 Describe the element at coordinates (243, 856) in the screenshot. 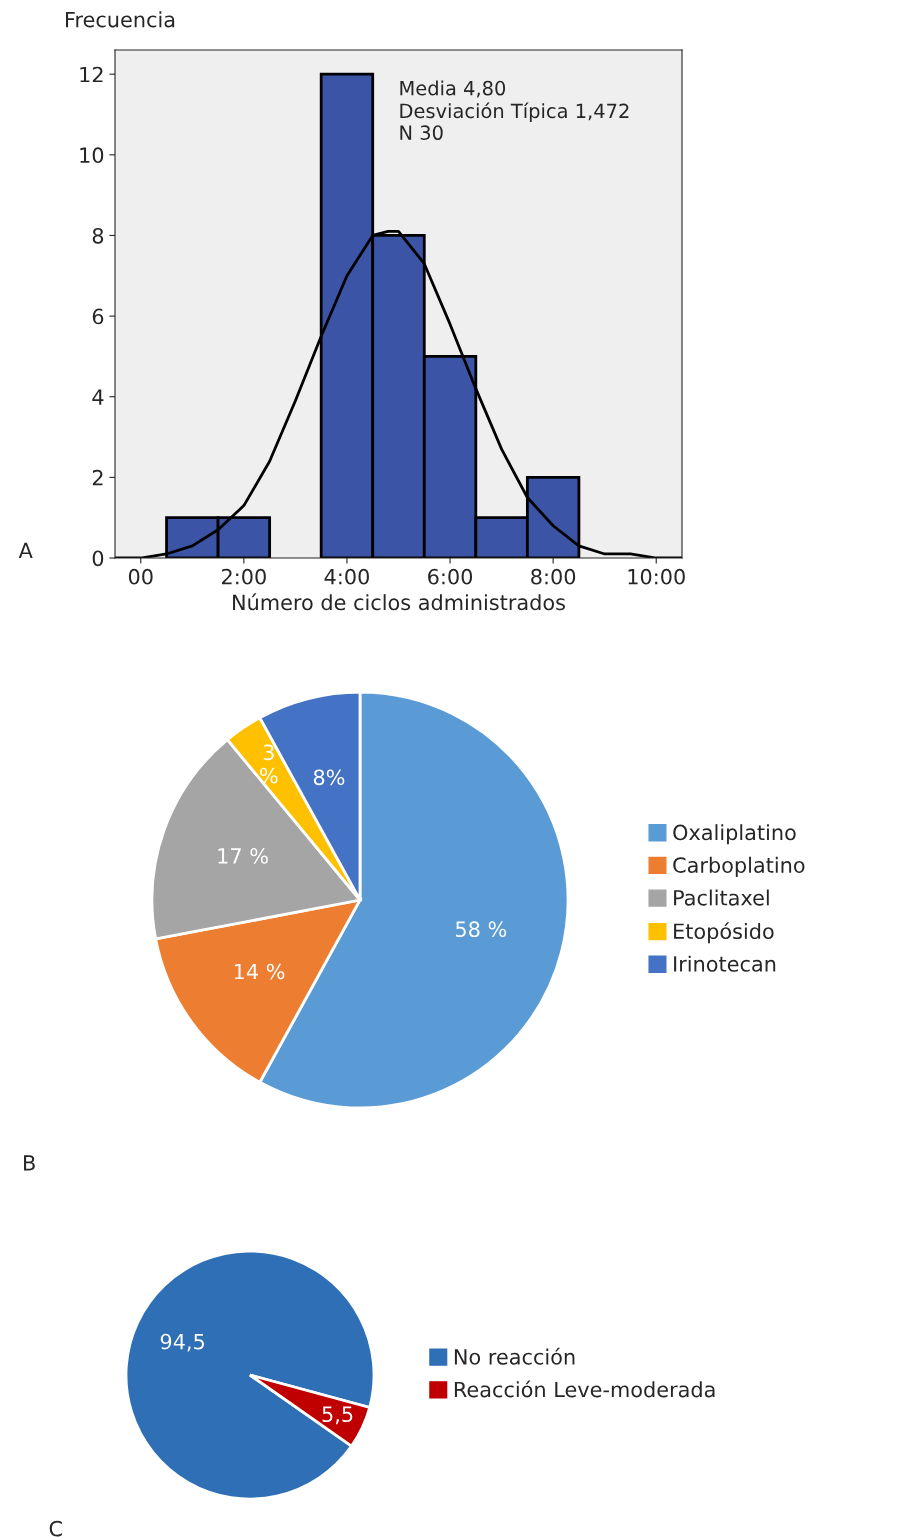

I see `data-label: 17 %` at that location.